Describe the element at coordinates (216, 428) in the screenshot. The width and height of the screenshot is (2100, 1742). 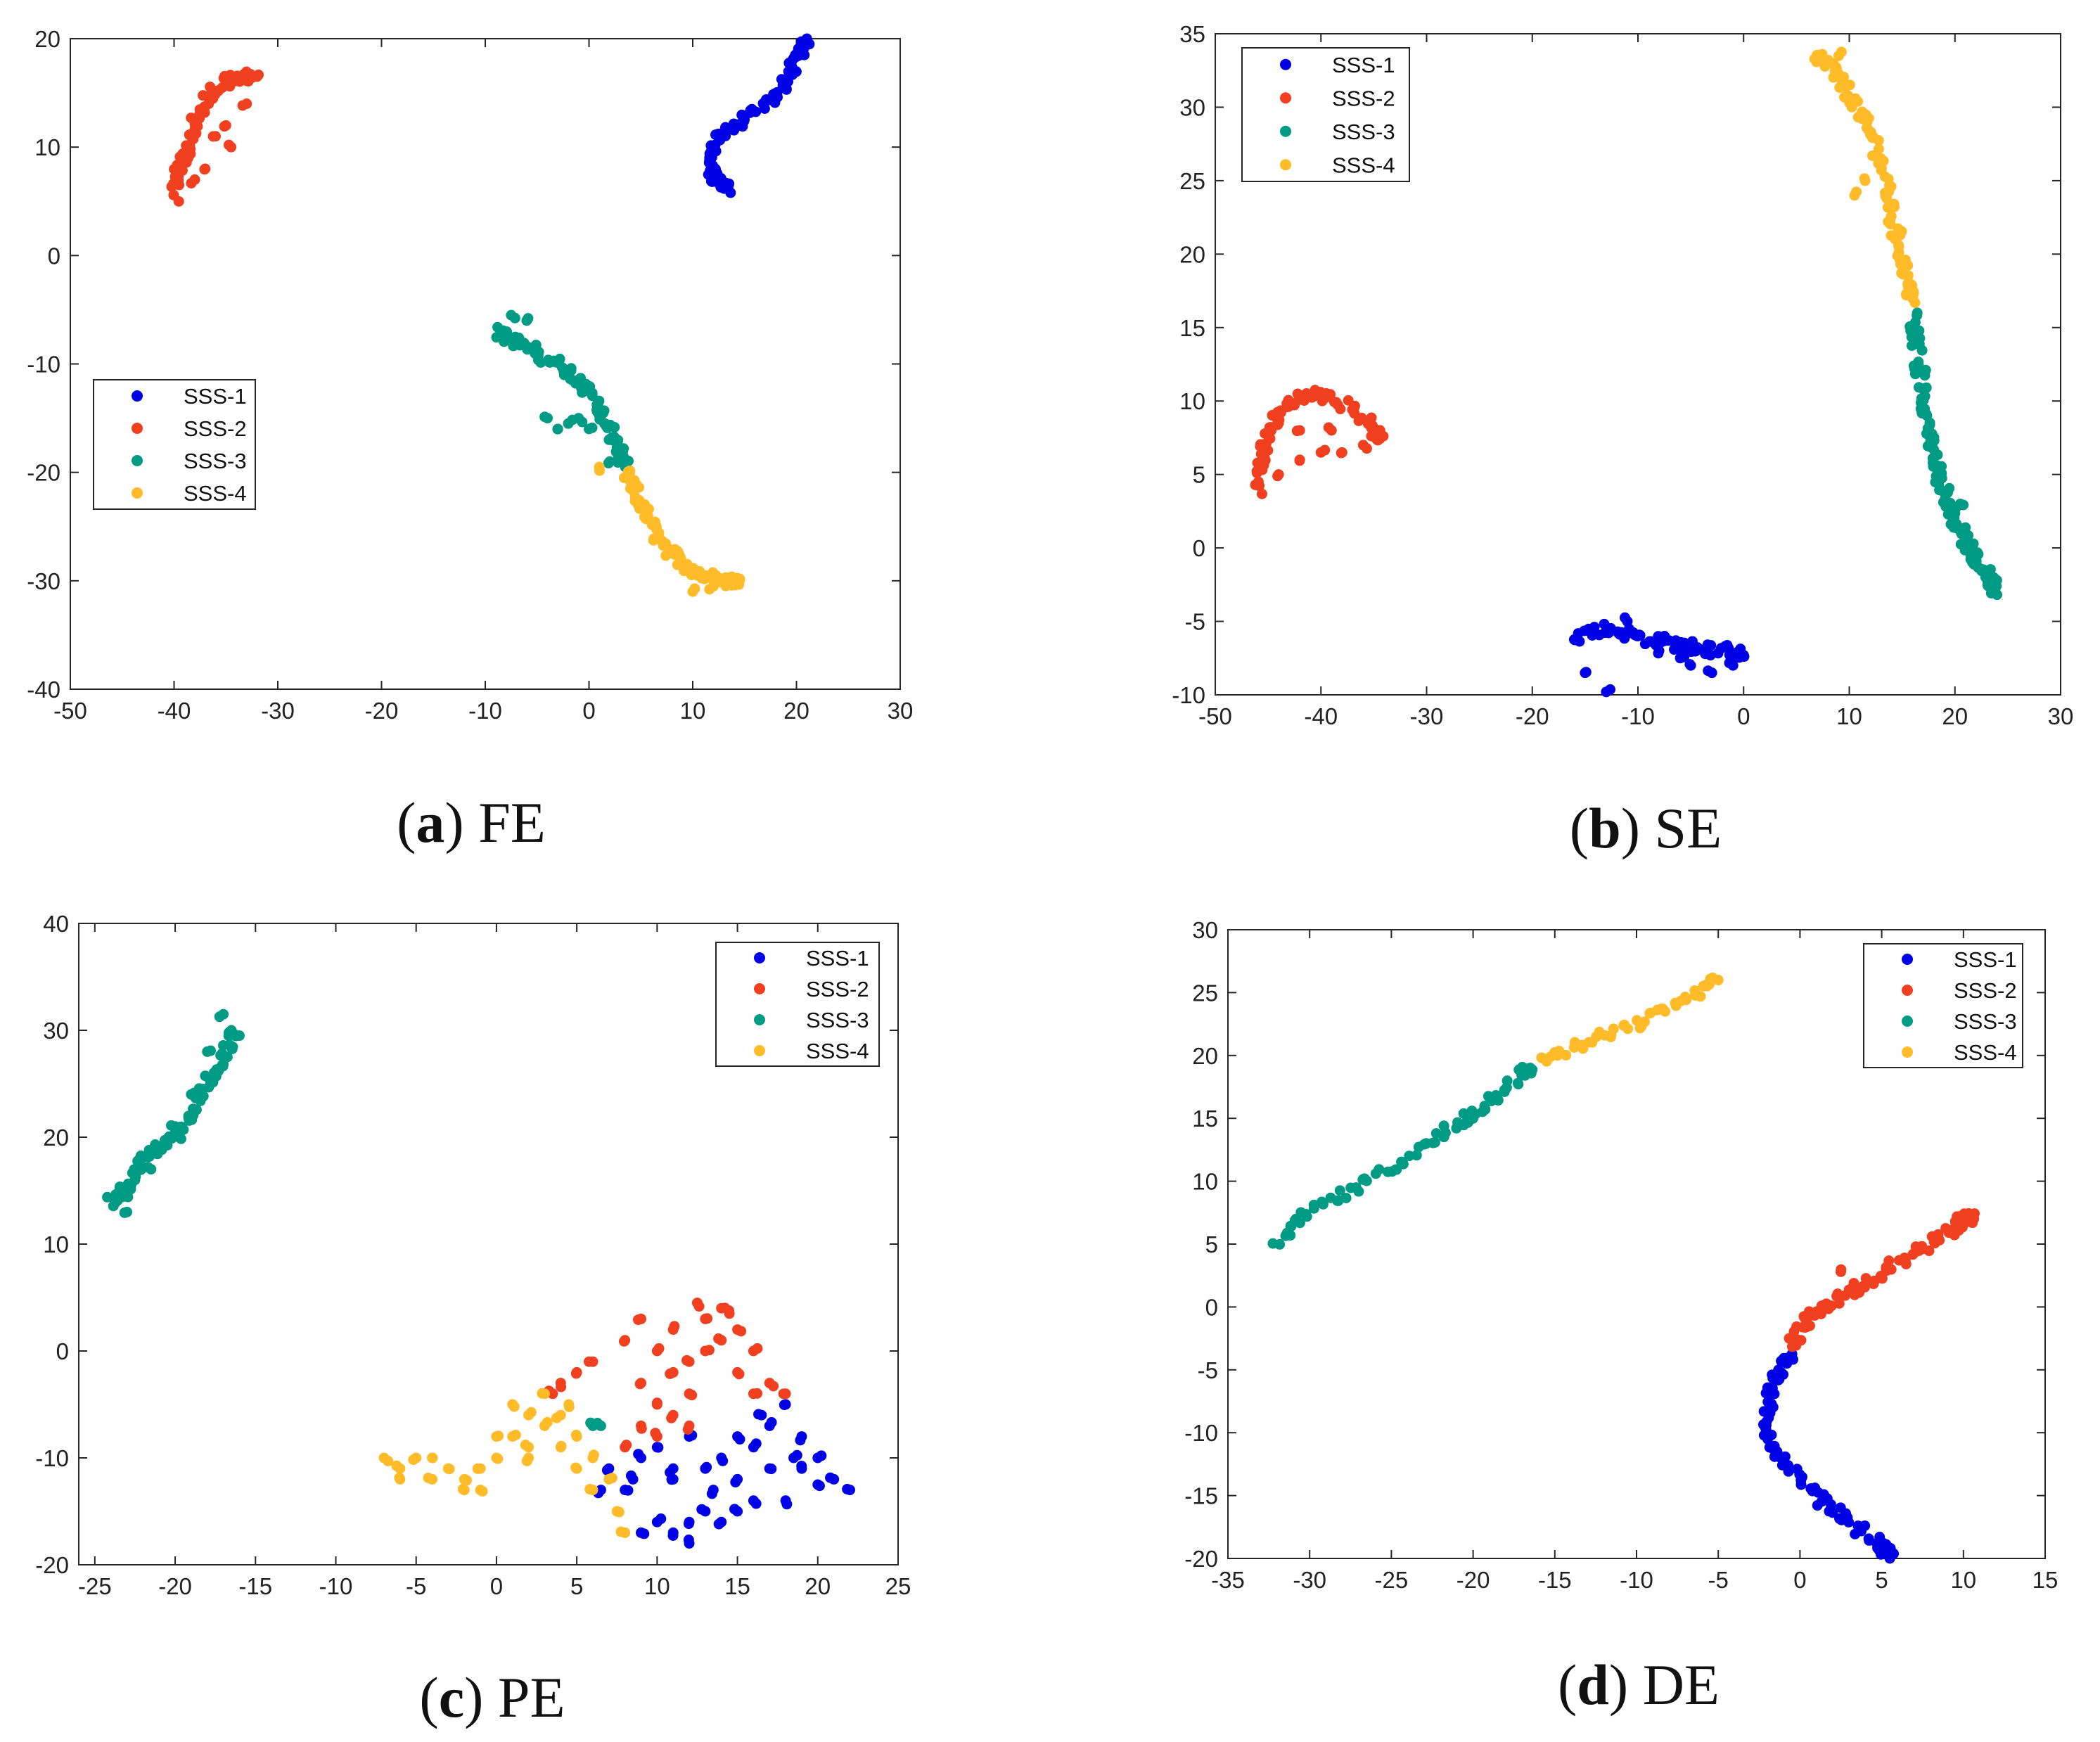
I see `legend-label: SSS-2` at that location.